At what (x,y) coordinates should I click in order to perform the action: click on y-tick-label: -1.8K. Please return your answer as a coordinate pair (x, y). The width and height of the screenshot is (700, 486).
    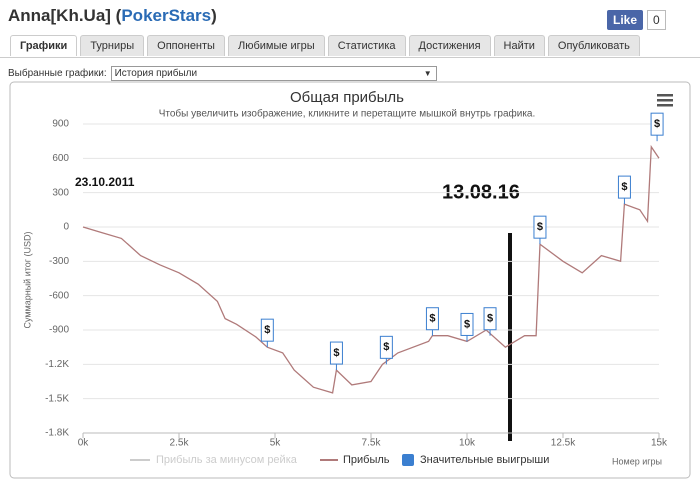
    Looking at the image, I should click on (57, 433).